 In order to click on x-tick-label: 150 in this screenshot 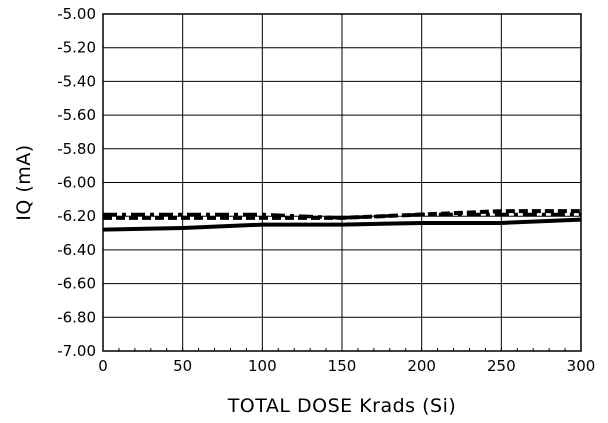, I will do `click(342, 366)`.